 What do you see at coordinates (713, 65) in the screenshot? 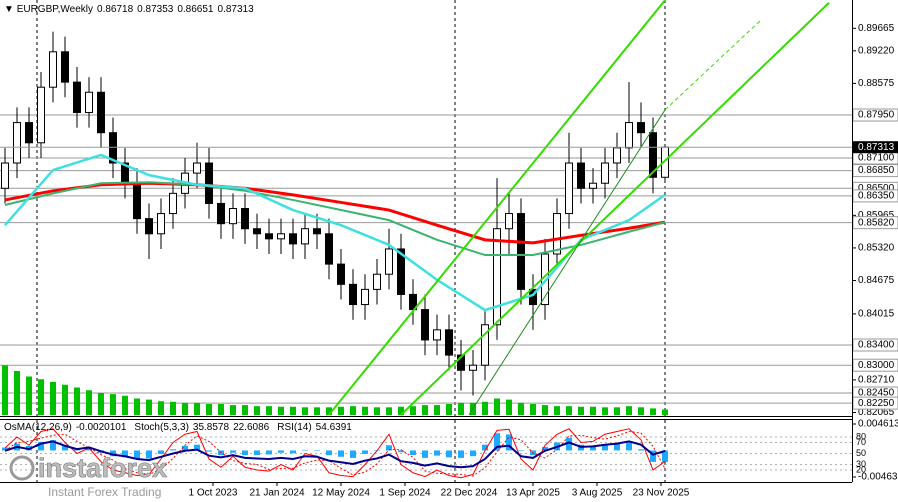
I see `trendline` at bounding box center [713, 65].